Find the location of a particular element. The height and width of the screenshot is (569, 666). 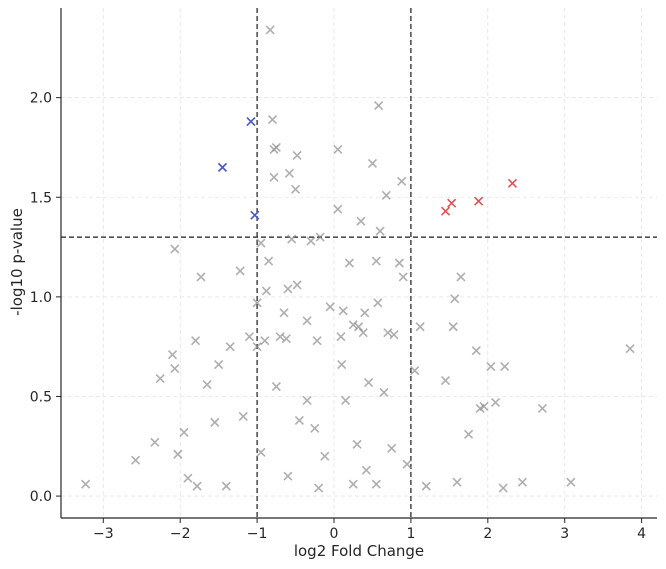

x-tick-label: 2 is located at coordinates (487, 534).